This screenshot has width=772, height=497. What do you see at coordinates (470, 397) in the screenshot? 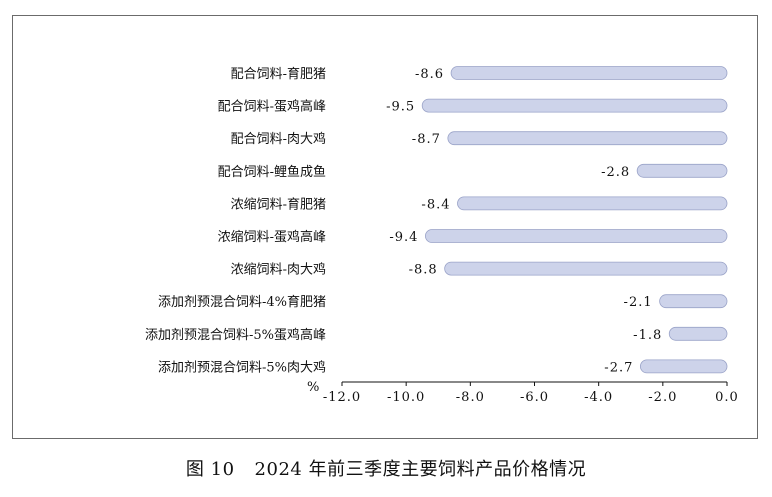
I see `x-tick-label: -8.0` at bounding box center [470, 397].